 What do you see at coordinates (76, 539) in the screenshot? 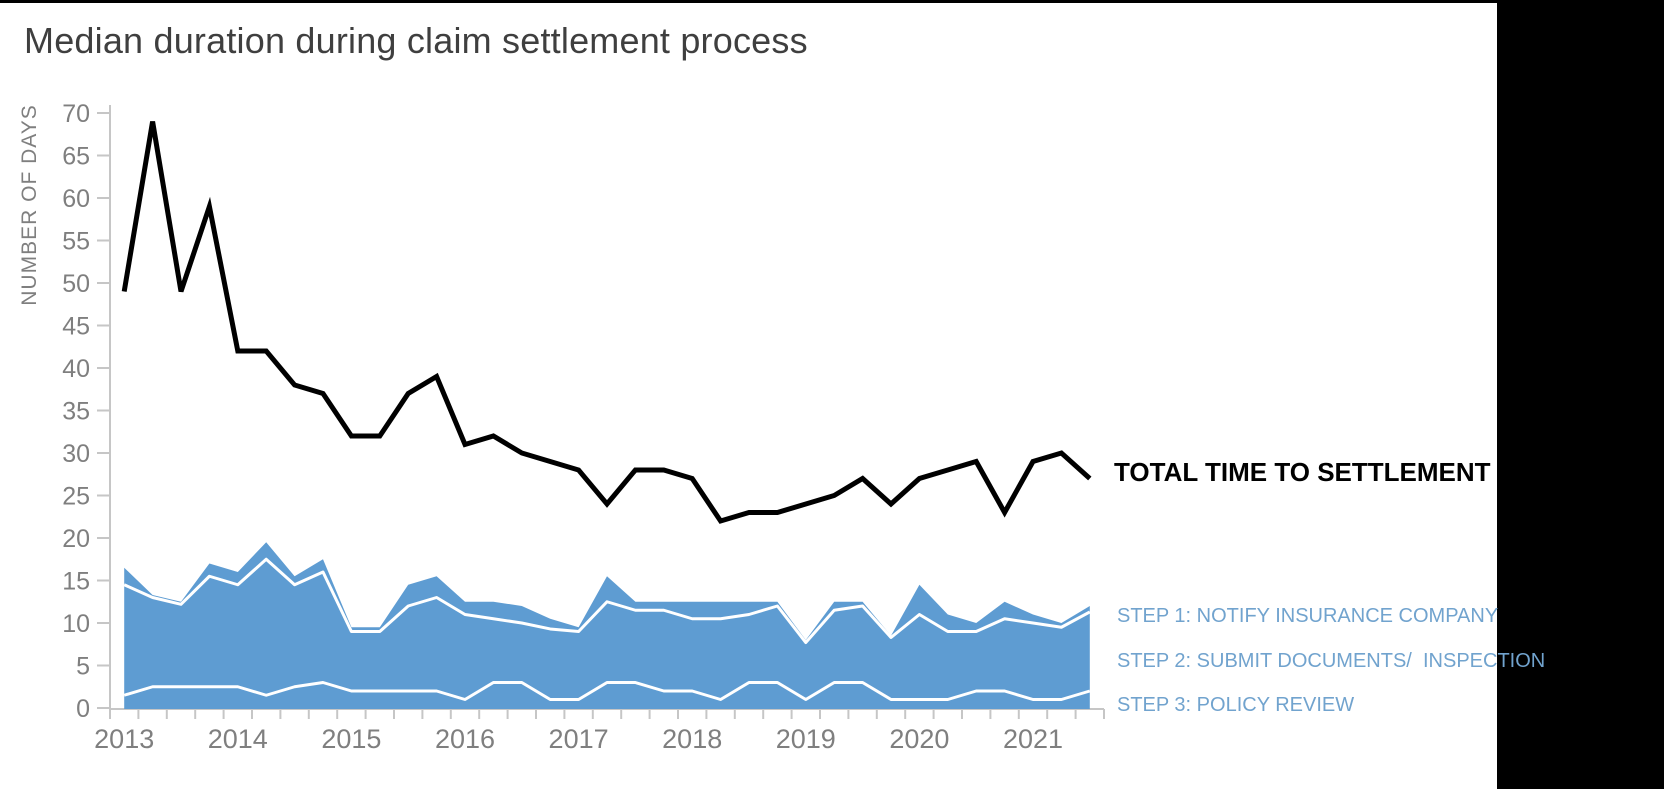
I see `y-tick-label: 20` at bounding box center [76, 539].